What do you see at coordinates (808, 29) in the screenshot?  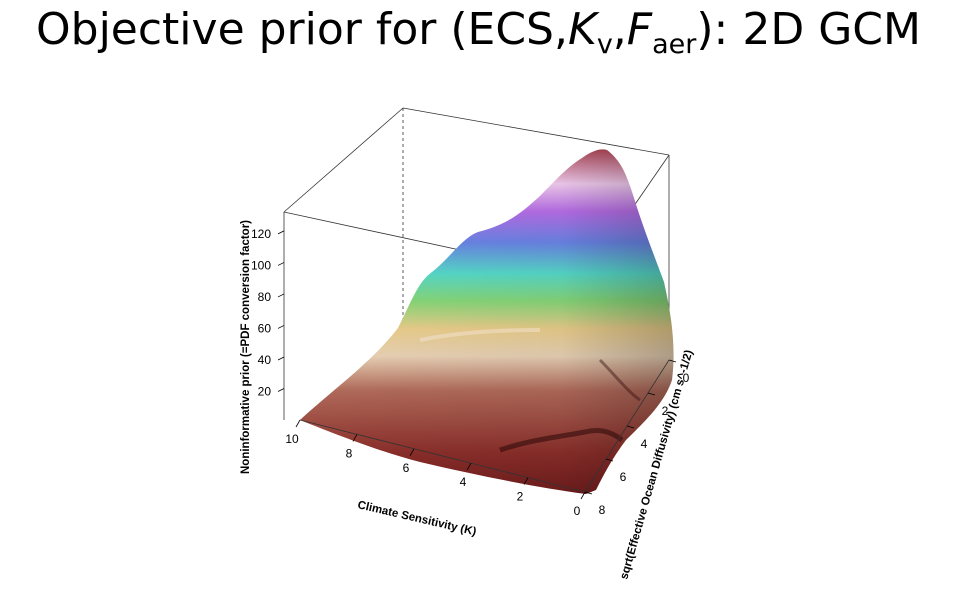 I see `title-suffix: ): 2D GCM` at bounding box center [808, 29].